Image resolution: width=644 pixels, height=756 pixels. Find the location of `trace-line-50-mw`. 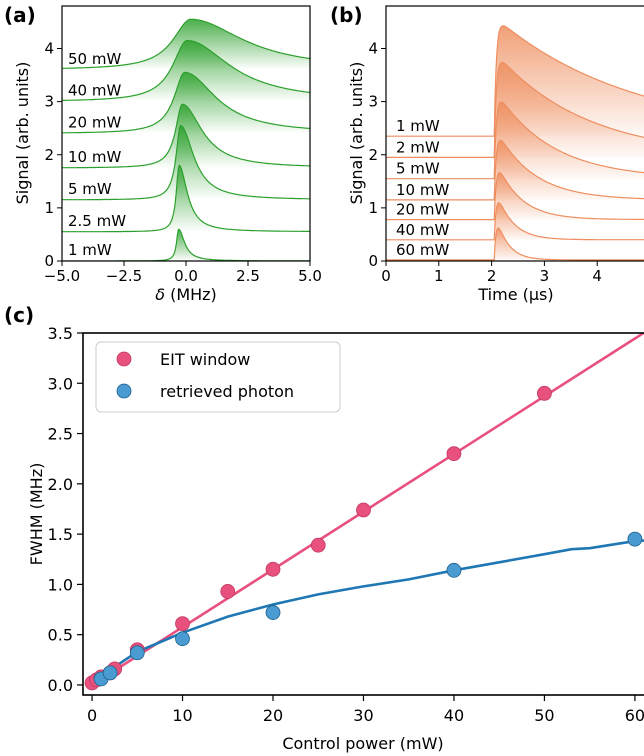

trace-line-50-mw is located at coordinates (186, 43).